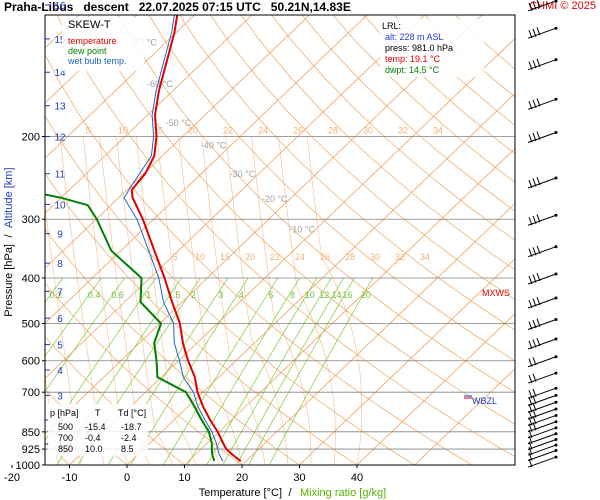 This screenshot has height=500, width=600. Describe the element at coordinates (200, 257) in the screenshot. I see `dry-adiabat-label: 10` at that location.